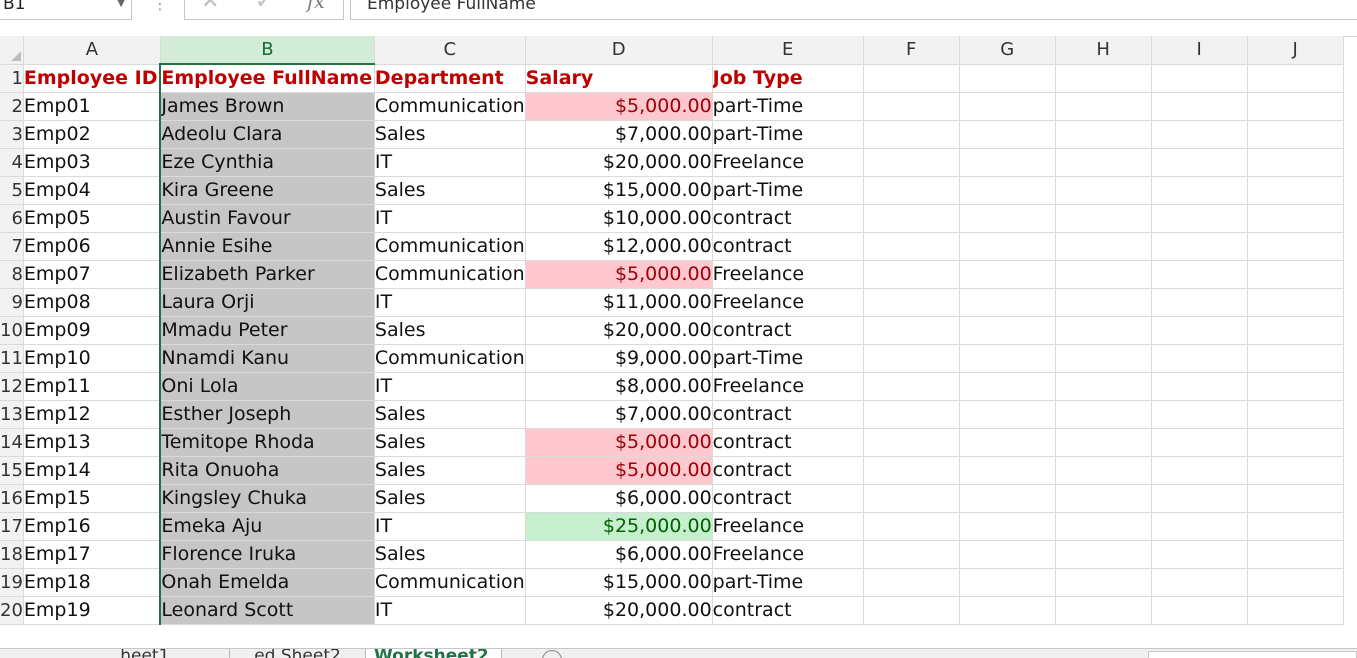 This screenshot has height=658, width=1357. I want to click on row-header: 16, so click(12, 498).